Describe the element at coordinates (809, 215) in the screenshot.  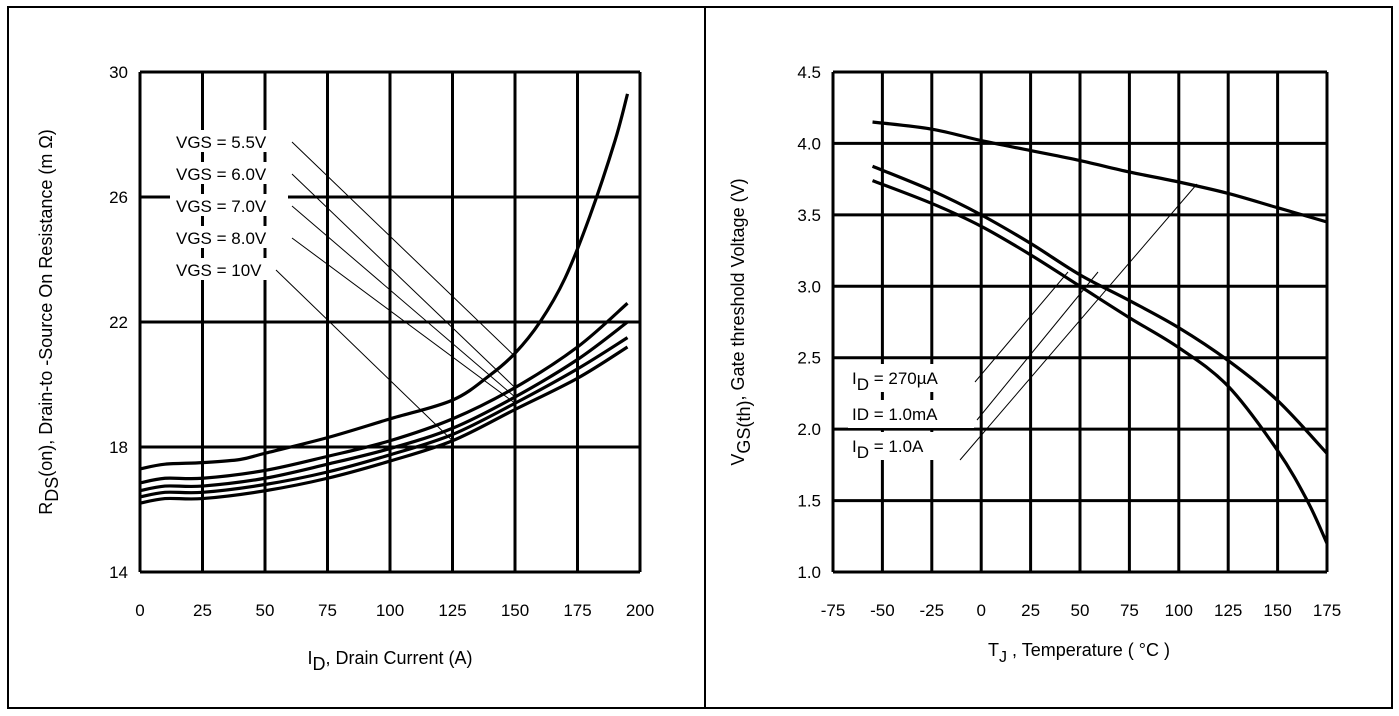
I see `right-y-tick-label: 3.5` at that location.